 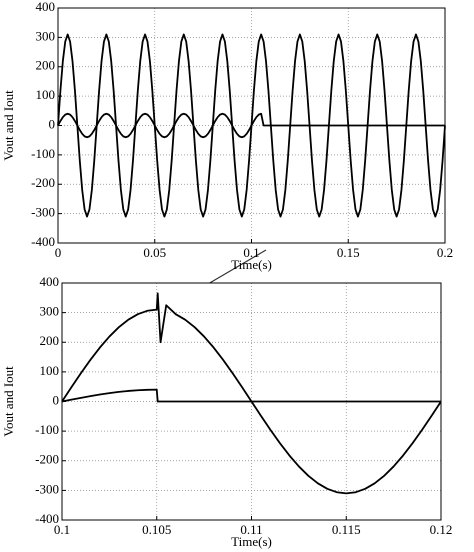 What do you see at coordinates (251, 529) in the screenshot?
I see `x-tick-label: 0.11` at bounding box center [251, 529].